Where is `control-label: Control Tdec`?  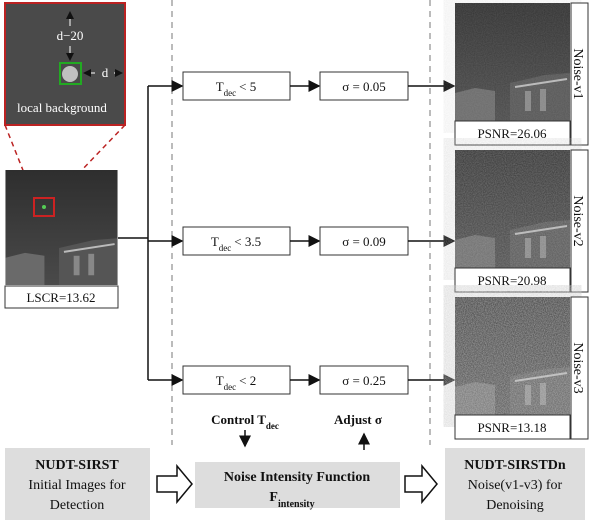
control-label: Control Tdec is located at coordinates (245, 421).